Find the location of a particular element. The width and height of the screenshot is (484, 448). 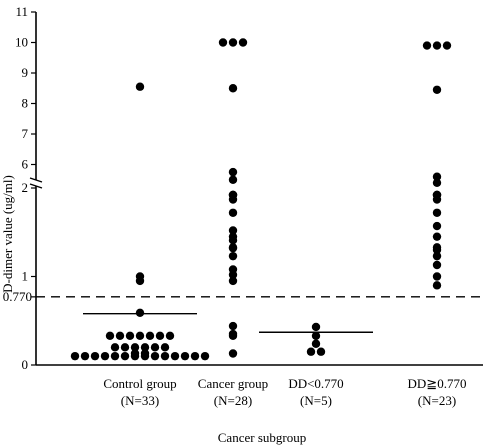

y-tick-label: 0 is located at coordinates (25, 364).